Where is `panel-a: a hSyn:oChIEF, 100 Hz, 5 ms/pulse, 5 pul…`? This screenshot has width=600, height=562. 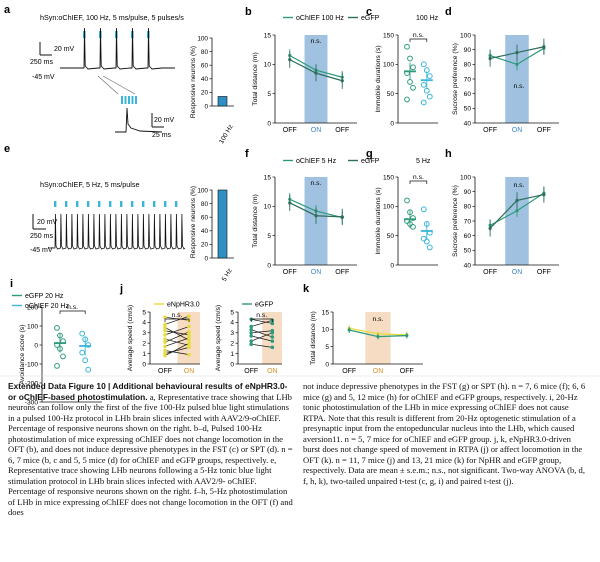
panel-a: a hSyn:oChIEF, 100 Hz, 5 ms/pulse, 5 pul… is located at coordinates (119, 74).